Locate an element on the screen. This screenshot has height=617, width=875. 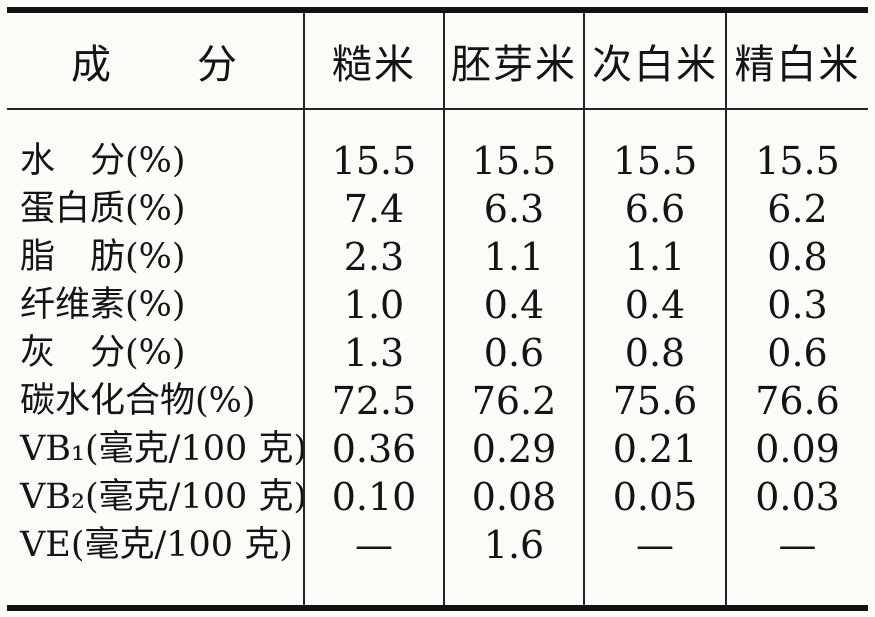
column-brown-rice: 15.5 7.4 2.3 1.0 1.3 72.5 0.36 0.10 — is located at coordinates (373, 357).